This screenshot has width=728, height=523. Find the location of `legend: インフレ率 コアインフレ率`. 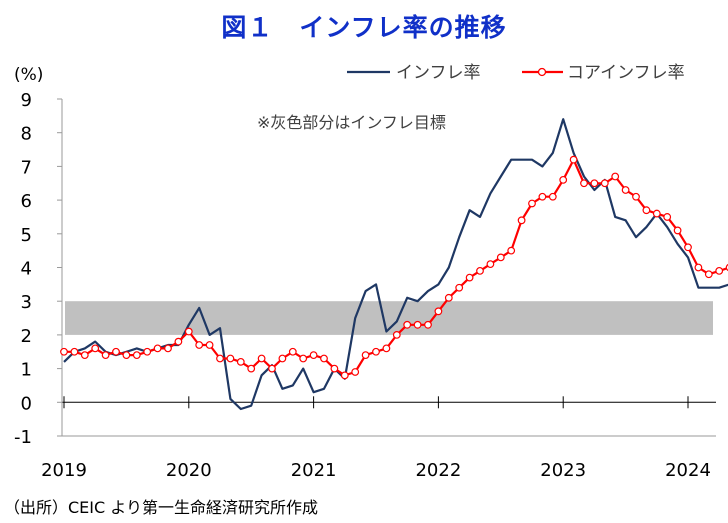

legend: インフレ率 コアインフレ率 is located at coordinates (516, 73).